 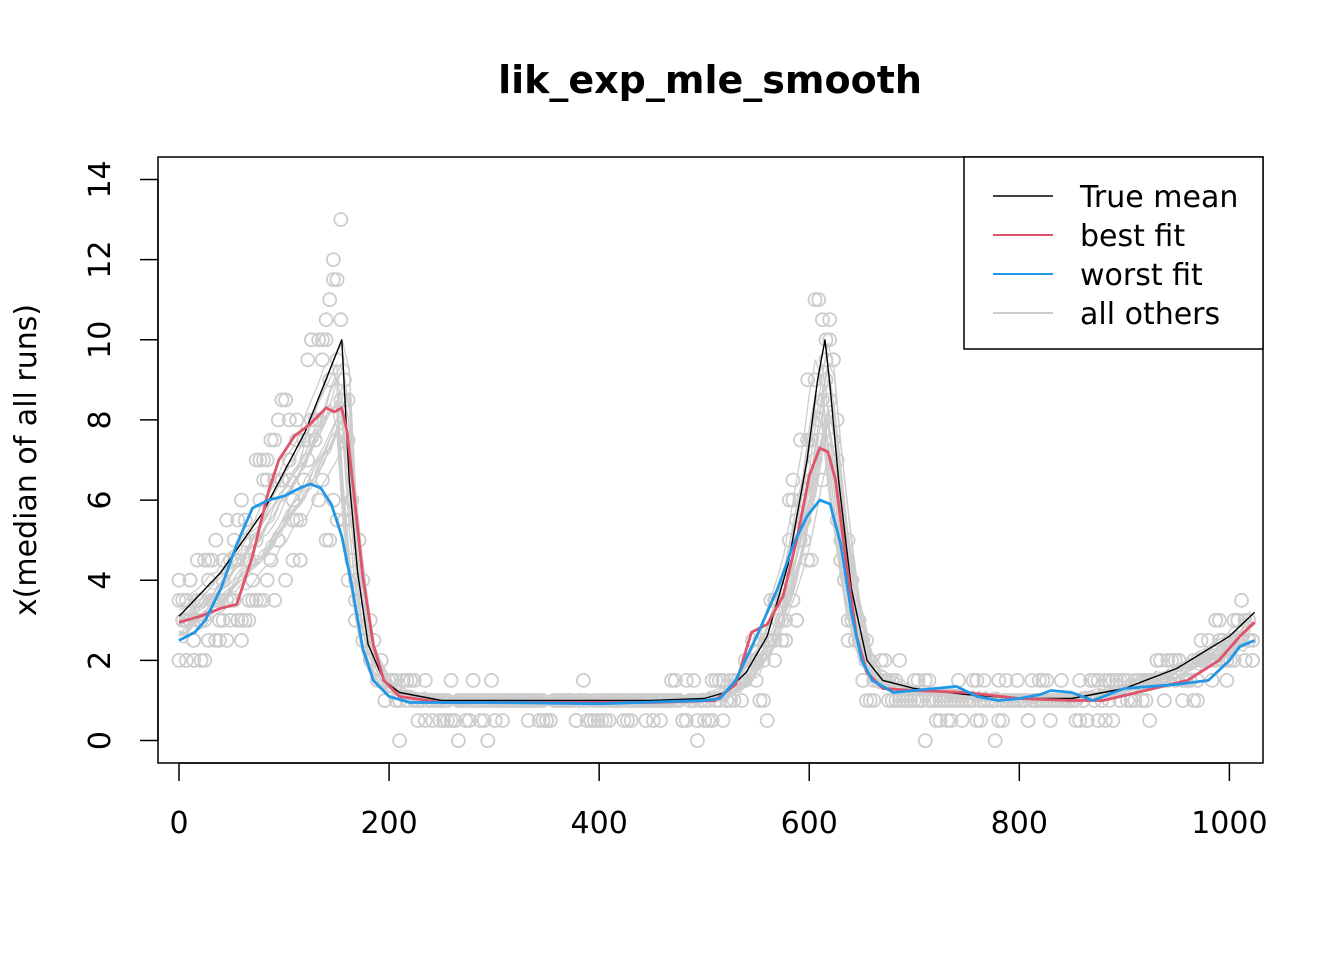 What do you see at coordinates (121, 455) in the screenshot?
I see `y-axis: 0 2 4 6 8 10 12 14` at bounding box center [121, 455].